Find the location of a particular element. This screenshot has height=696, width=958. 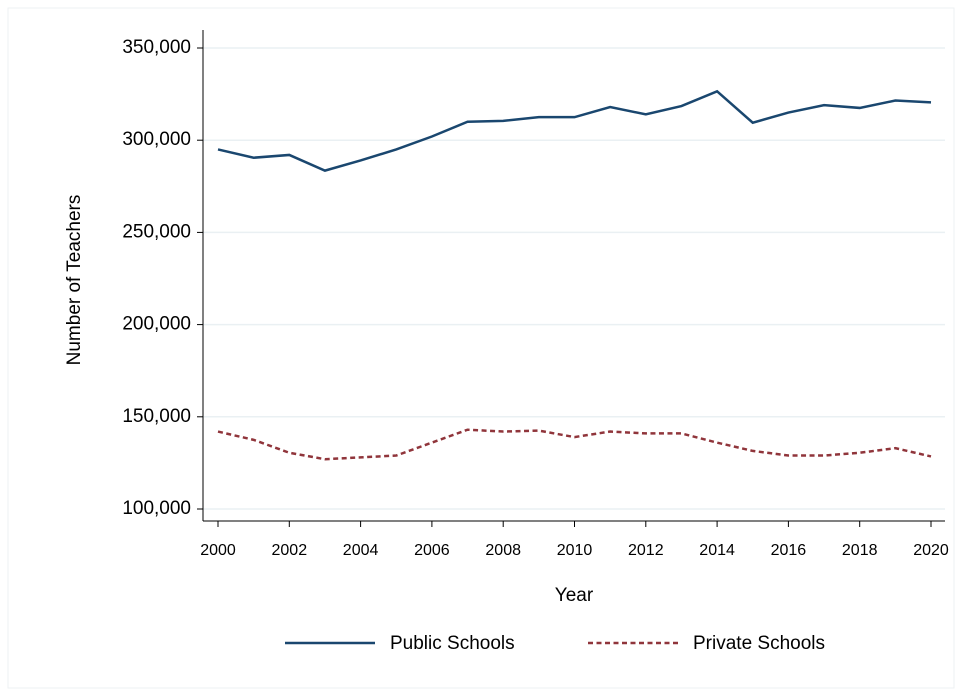

x-tick-label: 2018 is located at coordinates (860, 550).